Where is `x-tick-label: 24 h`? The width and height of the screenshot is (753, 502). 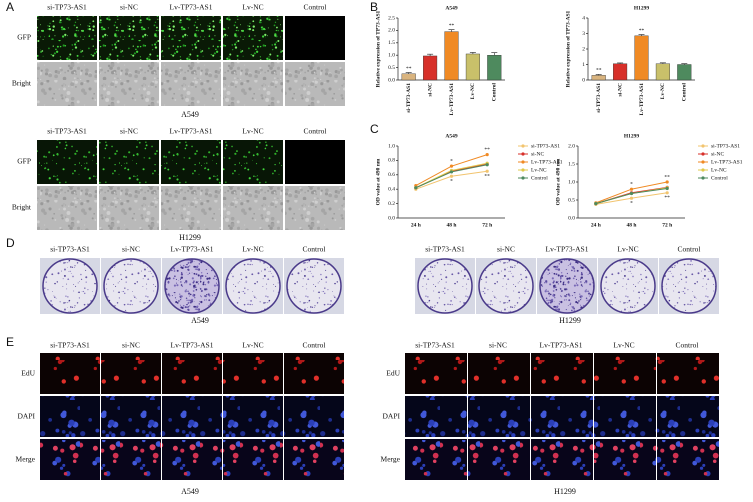
x-tick-label: 24 h is located at coordinates (596, 225).